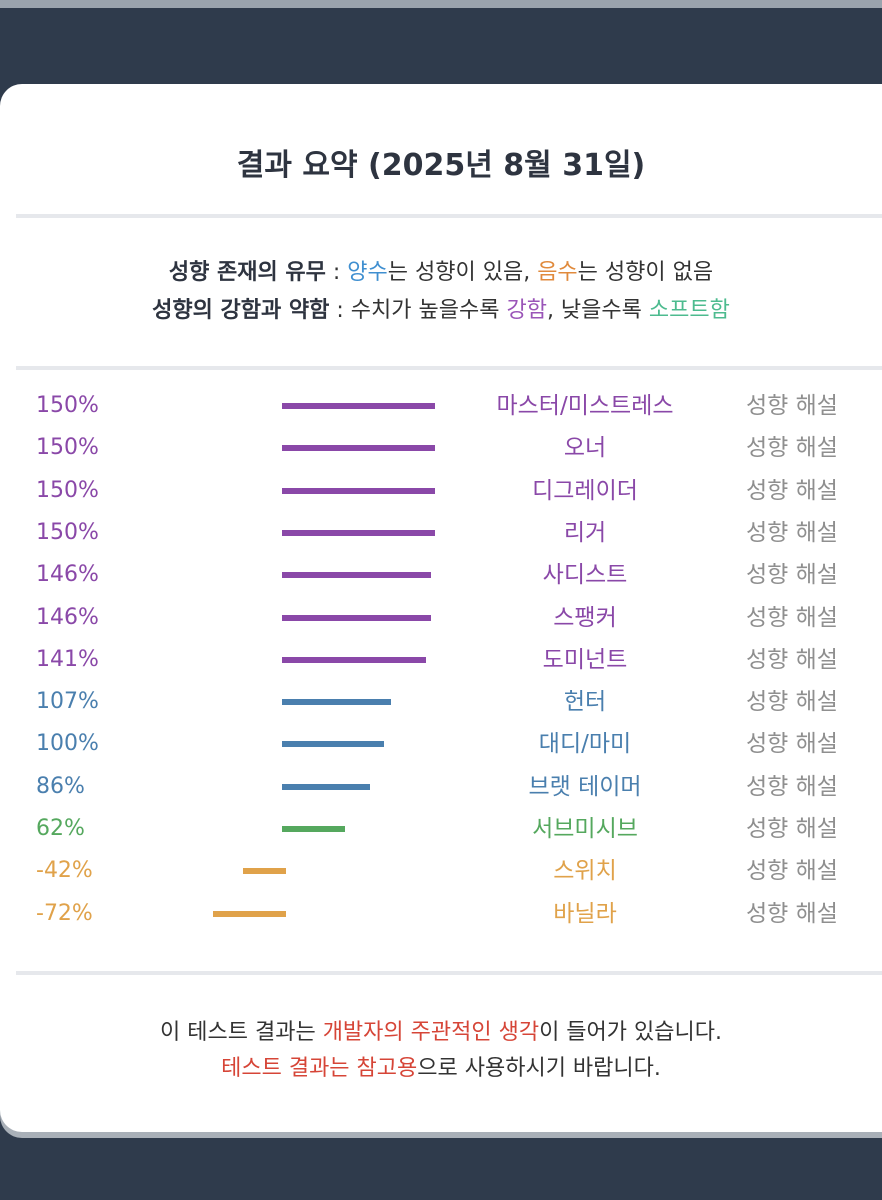  I want to click on category-label: 대디/마미, so click(585, 744).